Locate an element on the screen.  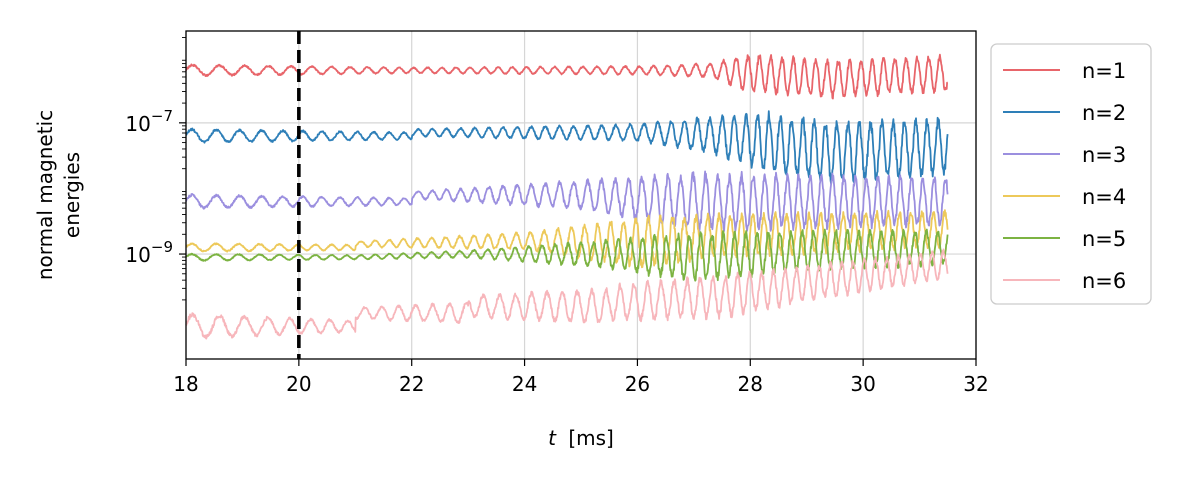
legend: n=1 n=2 n=3 n=4 n=5 n=6 is located at coordinates (1071, 174).